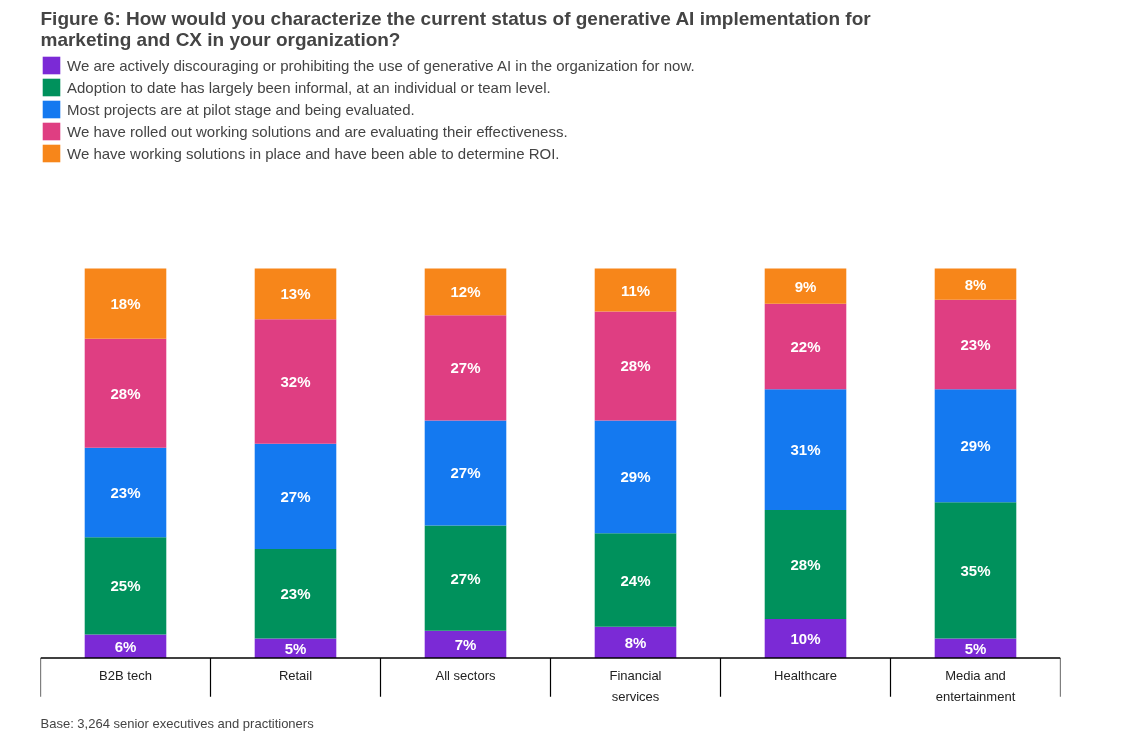 The width and height of the screenshot is (1123, 743). Describe the element at coordinates (805, 638) in the screenshot. I see `data-label: 10%` at that location.